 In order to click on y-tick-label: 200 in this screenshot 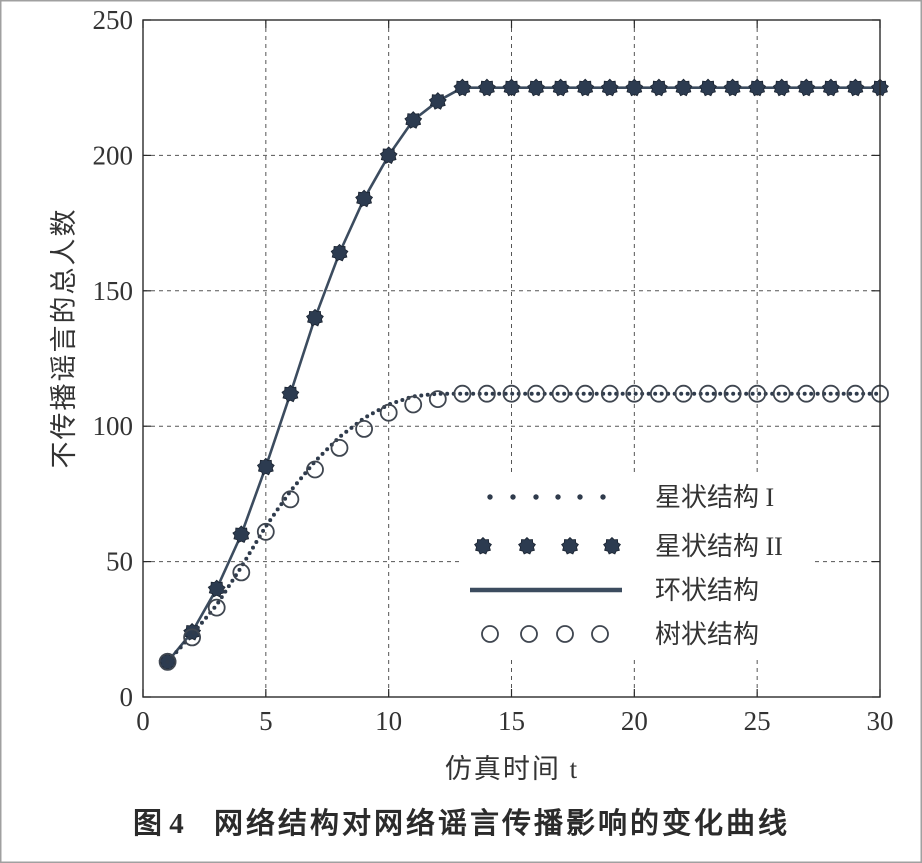, I will do `click(113, 155)`.